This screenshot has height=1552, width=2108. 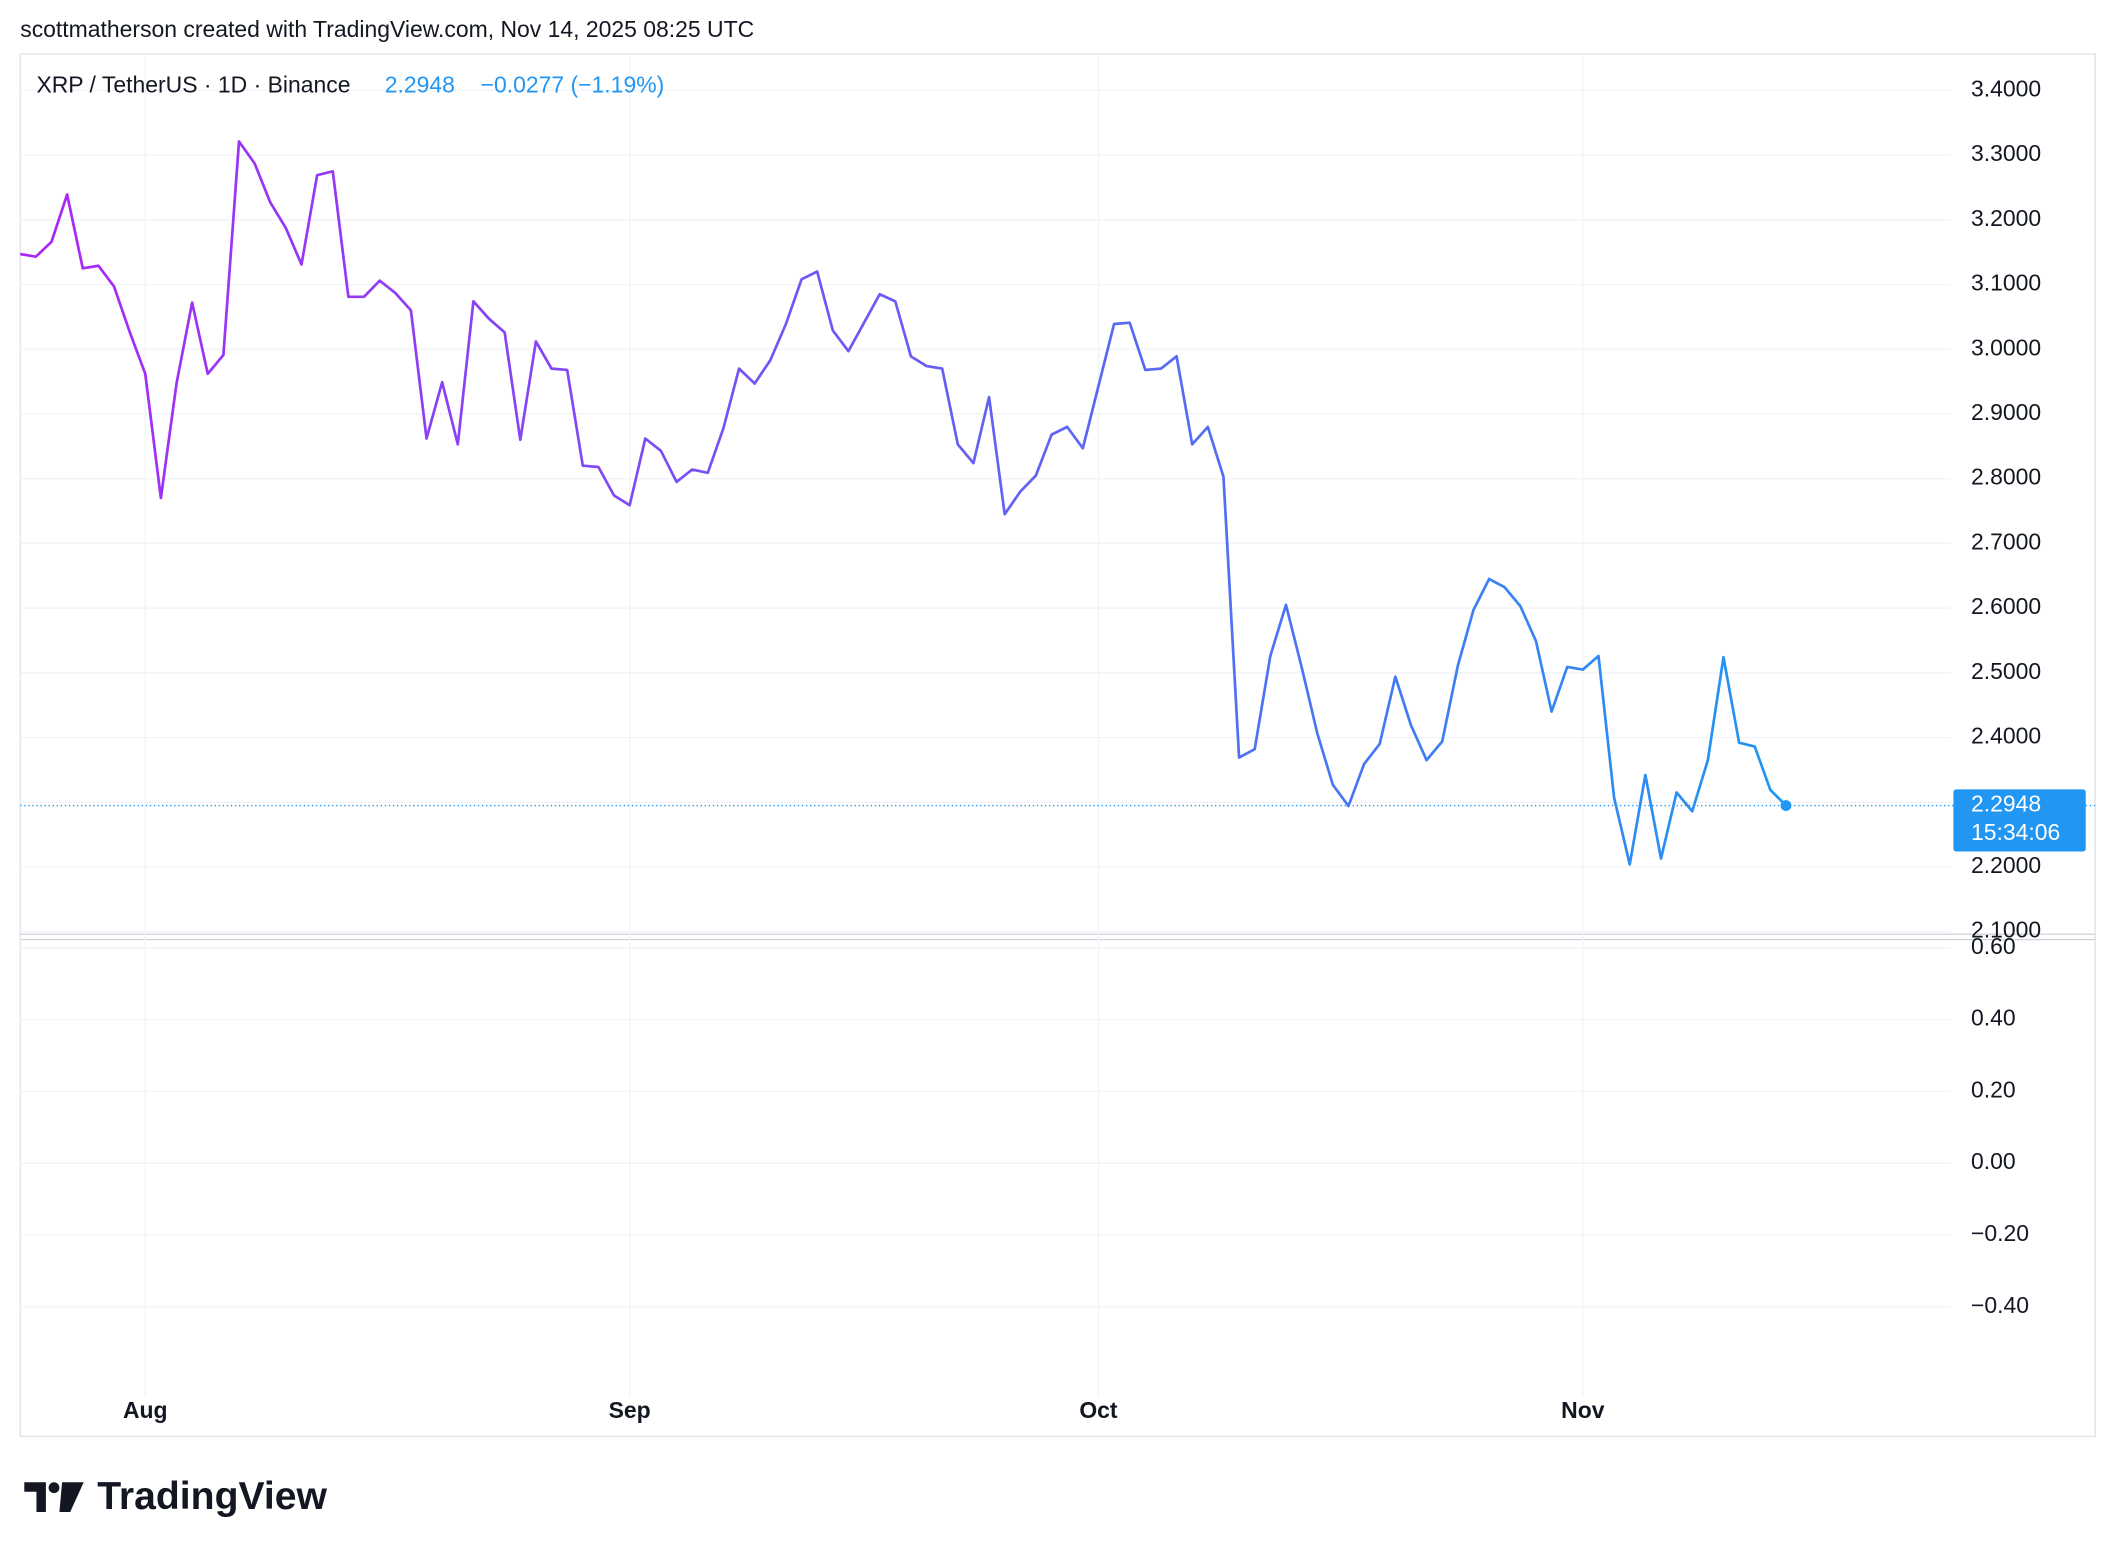 I want to click on countdown: 15:34:06, so click(x=2015, y=832).